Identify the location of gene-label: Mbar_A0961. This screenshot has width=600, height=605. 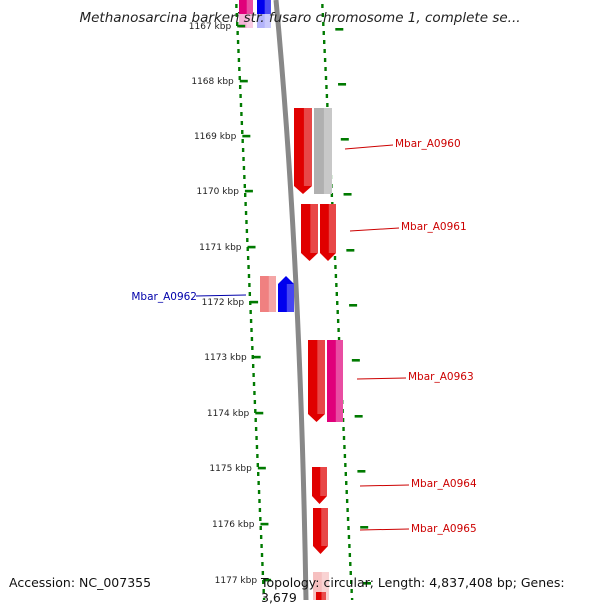
(434, 227).